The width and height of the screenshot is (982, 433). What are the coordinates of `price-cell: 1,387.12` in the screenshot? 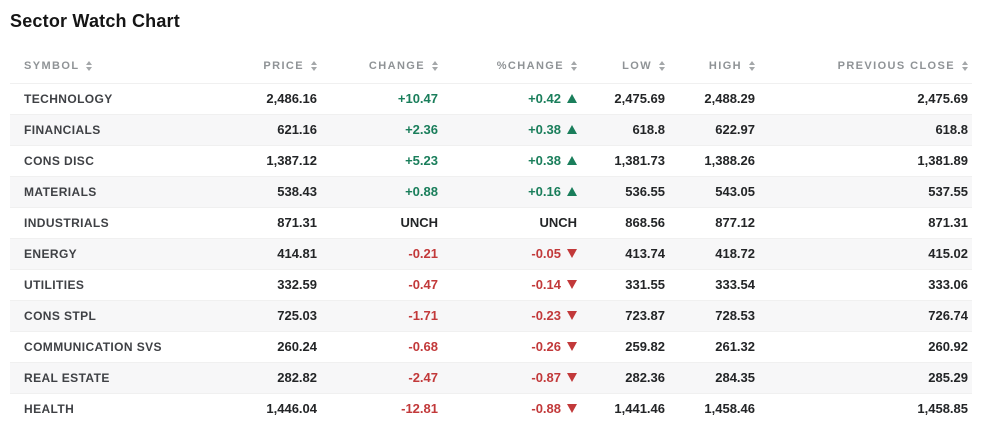 It's located at (291, 160).